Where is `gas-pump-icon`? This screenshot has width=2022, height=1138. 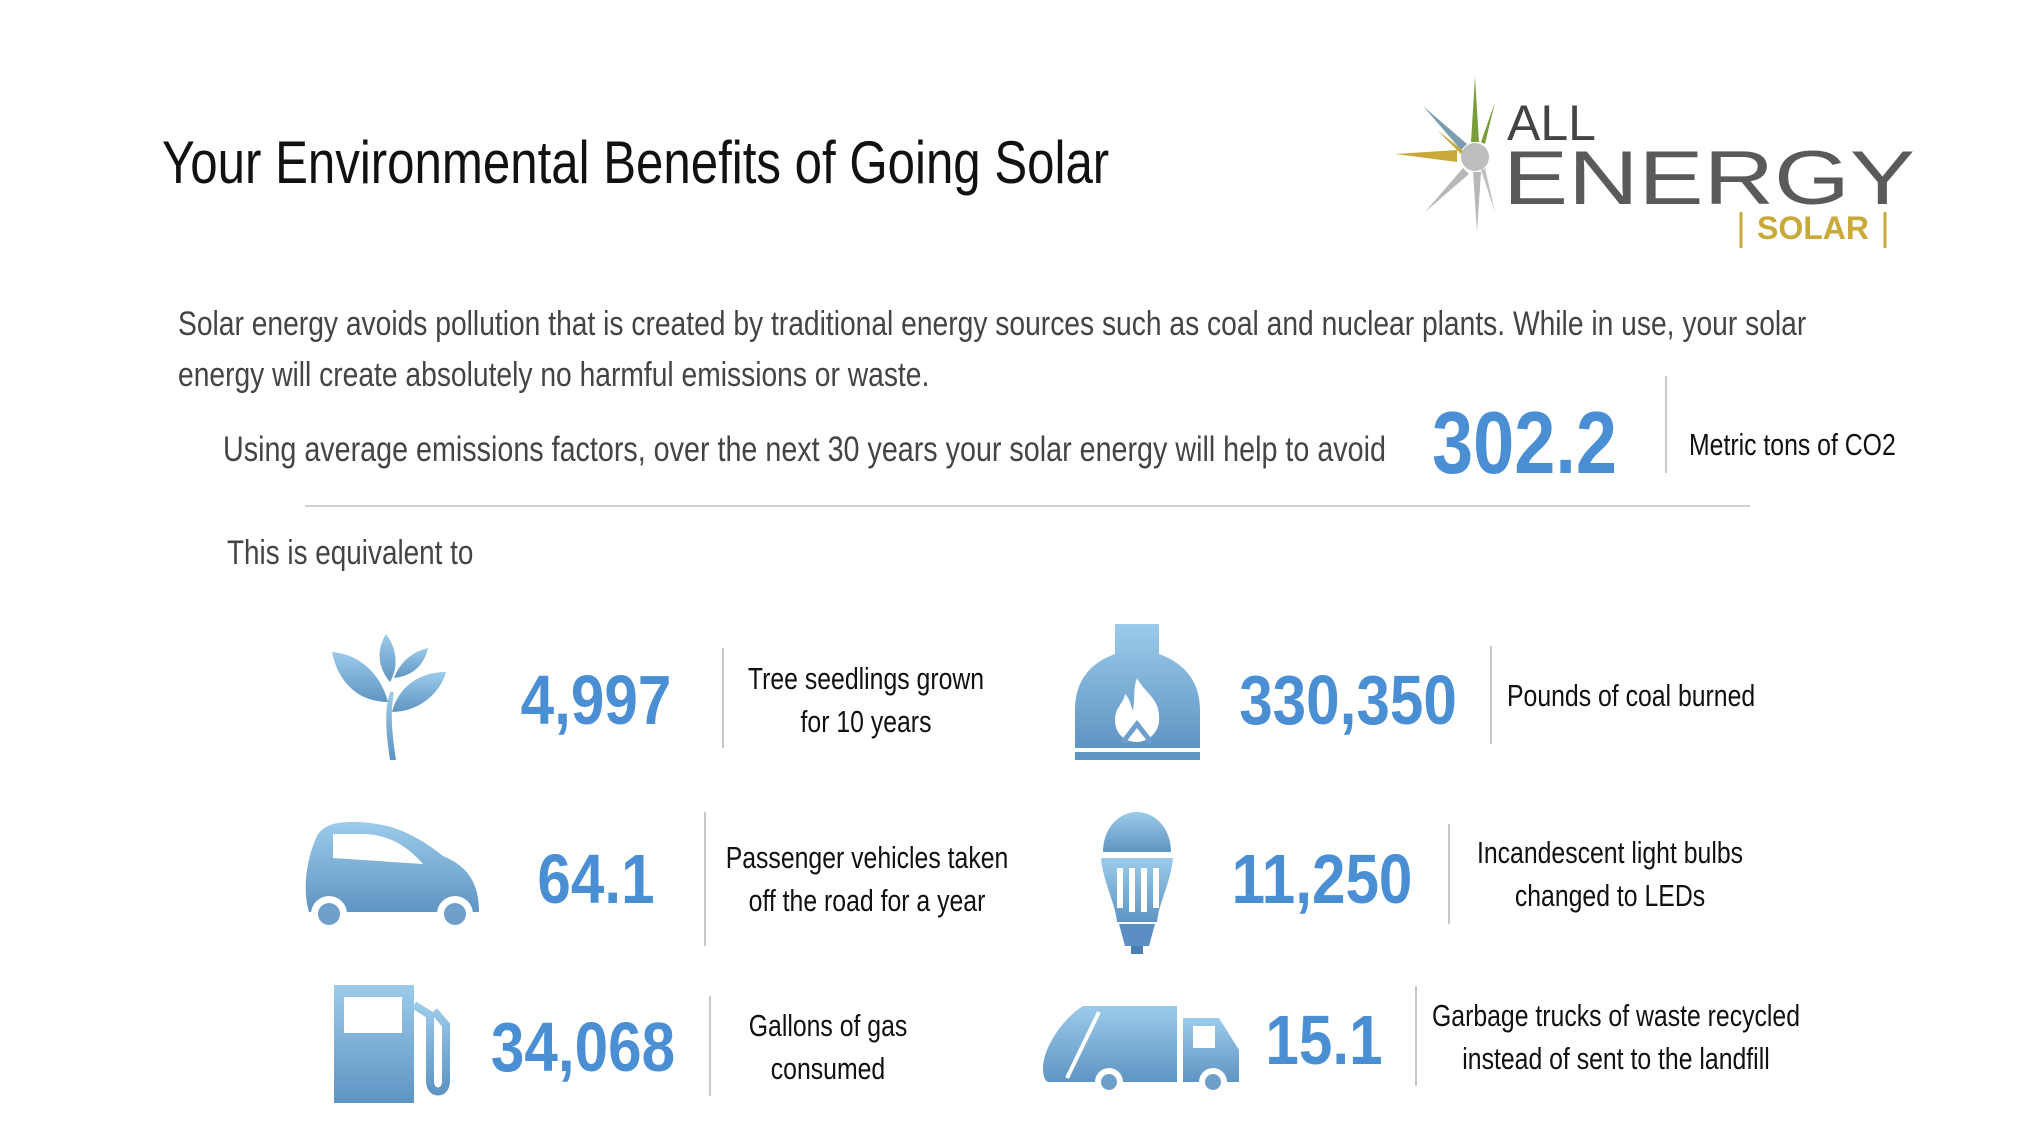 gas-pump-icon is located at coordinates (392, 1044).